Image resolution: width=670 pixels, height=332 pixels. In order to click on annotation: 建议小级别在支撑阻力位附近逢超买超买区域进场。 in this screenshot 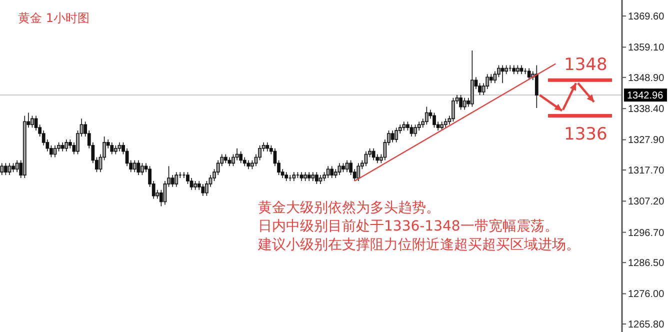, I will do `click(418, 245)`.